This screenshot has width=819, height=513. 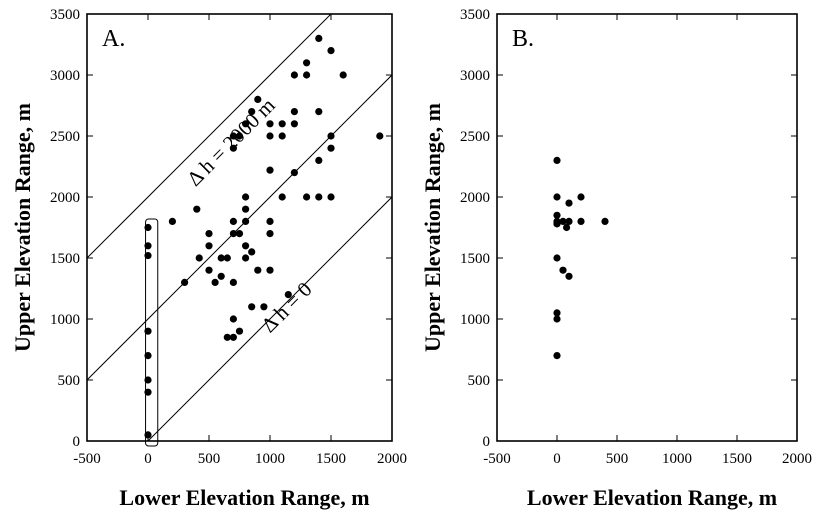 What do you see at coordinates (65, 320) in the screenshot?
I see `y-tick-label: 1000` at bounding box center [65, 320].